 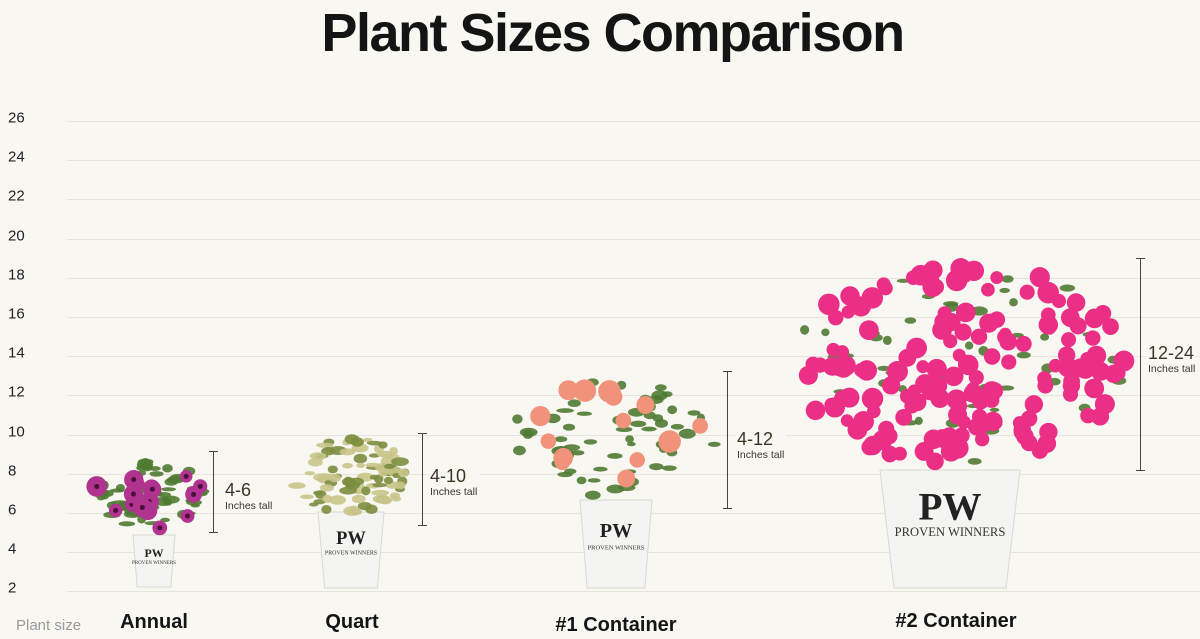 What do you see at coordinates (16, 236) in the screenshot?
I see `y-tick-label: 20` at bounding box center [16, 236].